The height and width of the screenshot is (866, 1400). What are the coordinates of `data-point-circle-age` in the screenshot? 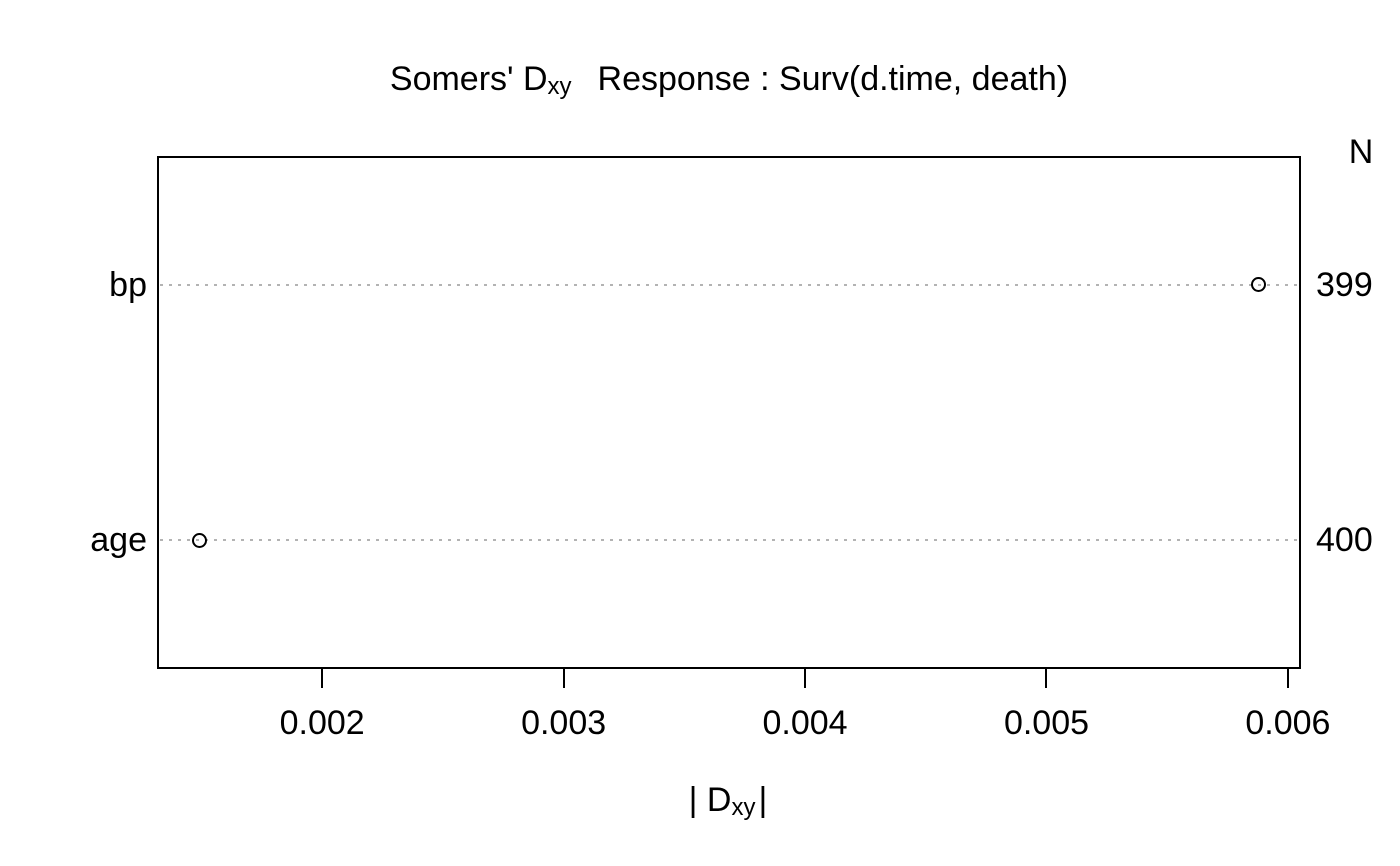 It's located at (199, 540).